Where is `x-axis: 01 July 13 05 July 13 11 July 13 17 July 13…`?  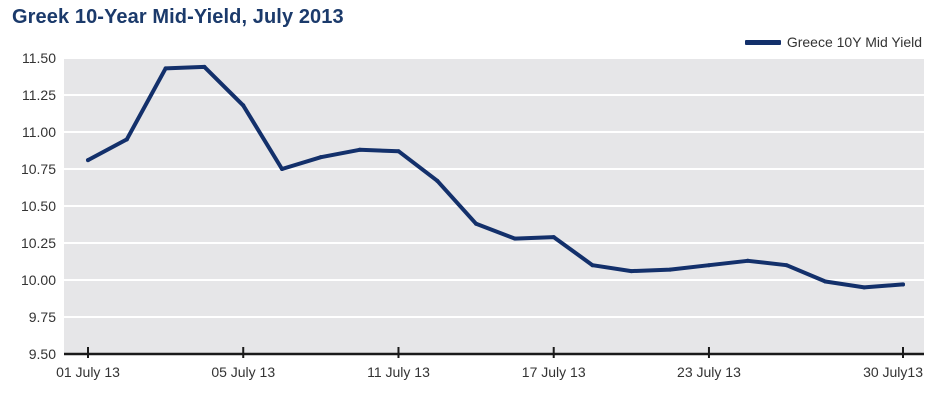 x-axis: 01 July 13 05 July 13 11 July 13 17 July 13… is located at coordinates (490, 363).